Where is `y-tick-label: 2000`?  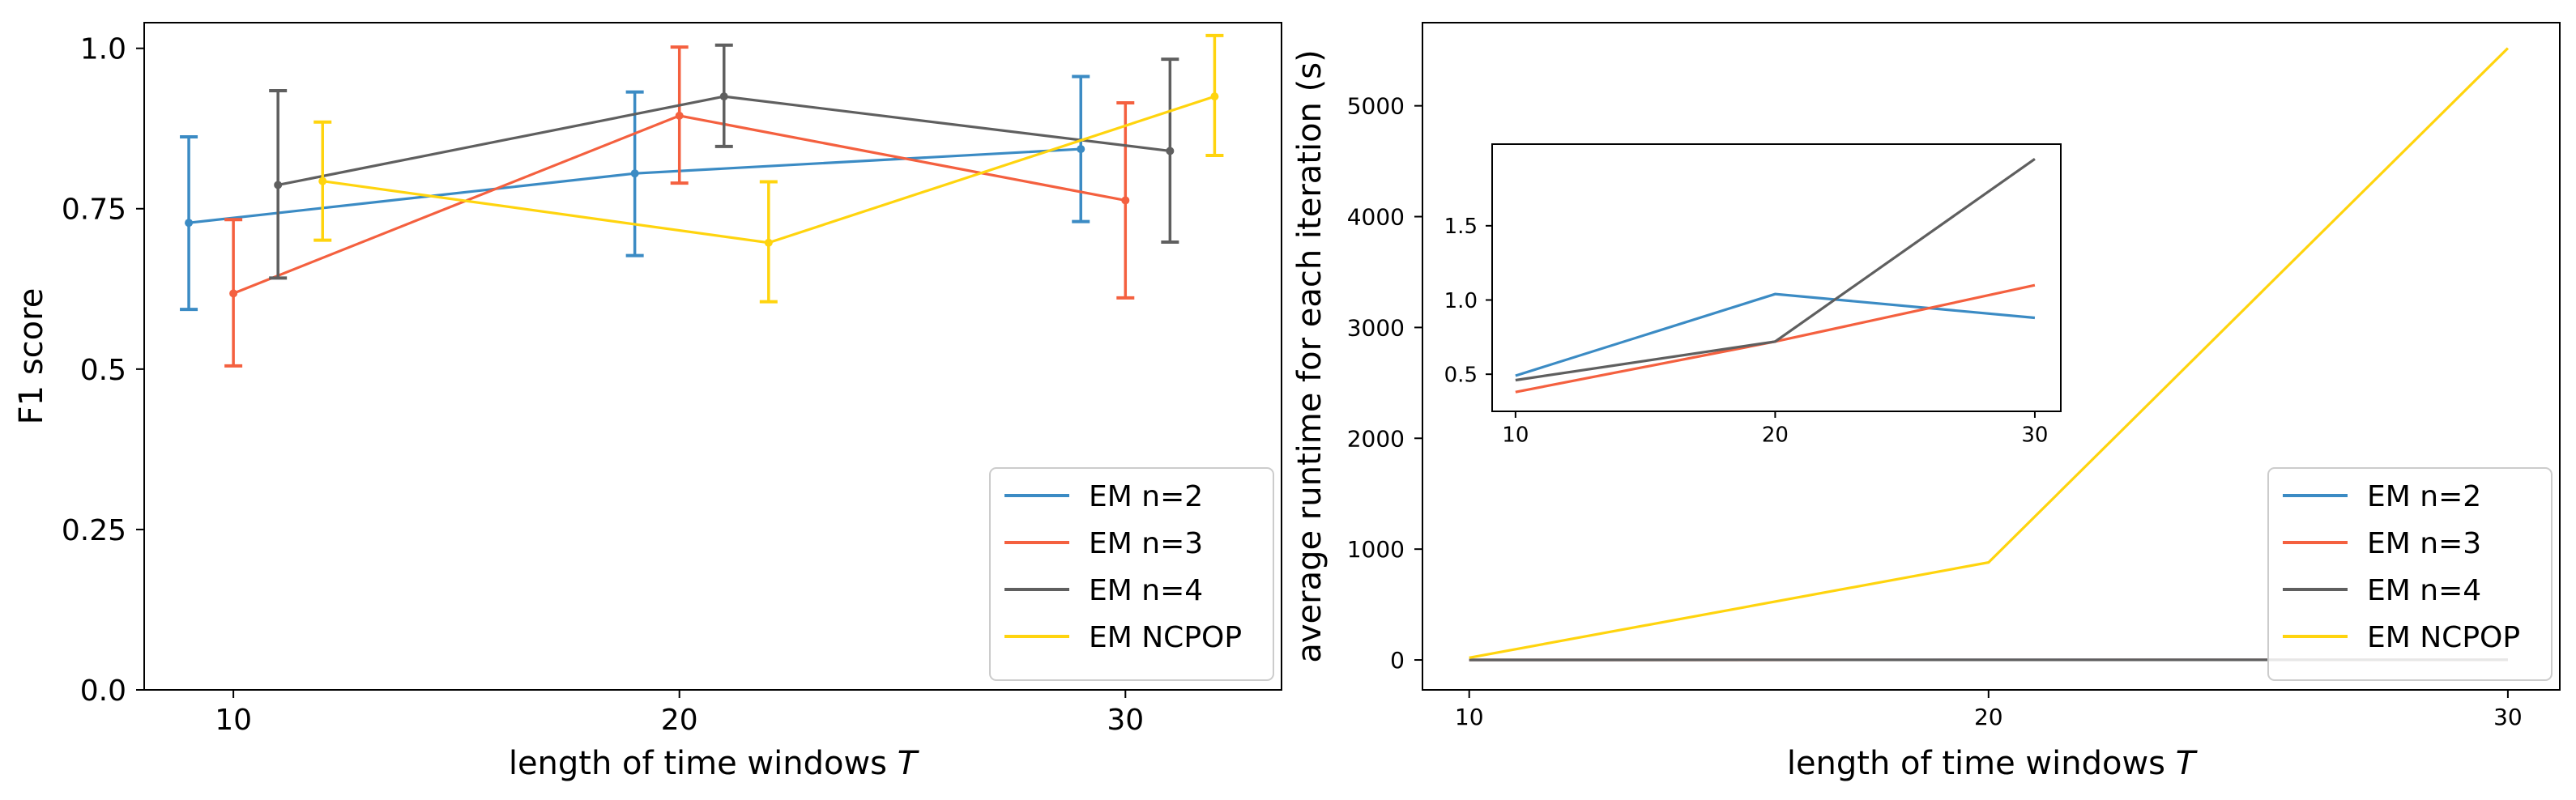 y-tick-label: 2000 is located at coordinates (1376, 438).